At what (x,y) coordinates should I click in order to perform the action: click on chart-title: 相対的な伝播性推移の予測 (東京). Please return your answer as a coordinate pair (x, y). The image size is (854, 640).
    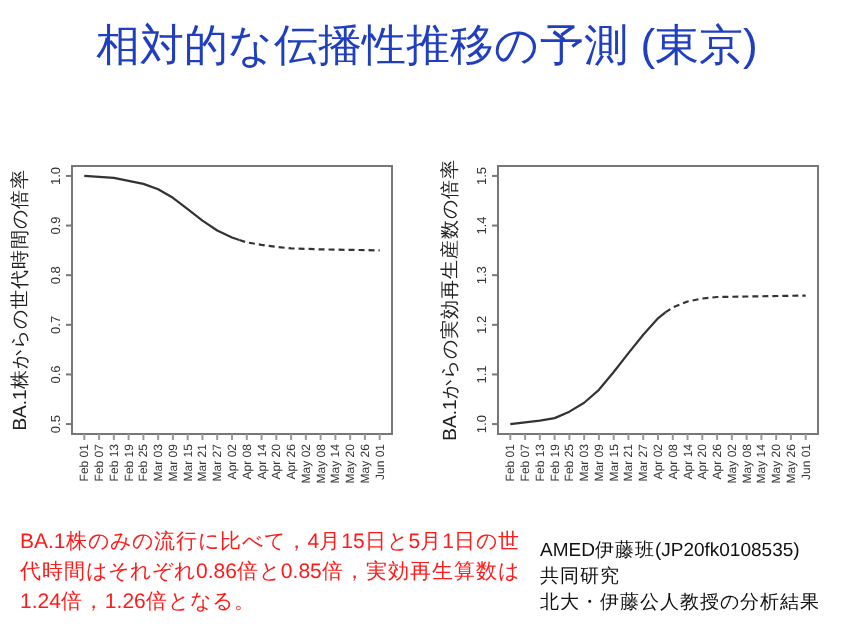
    Looking at the image, I should click on (427, 45).